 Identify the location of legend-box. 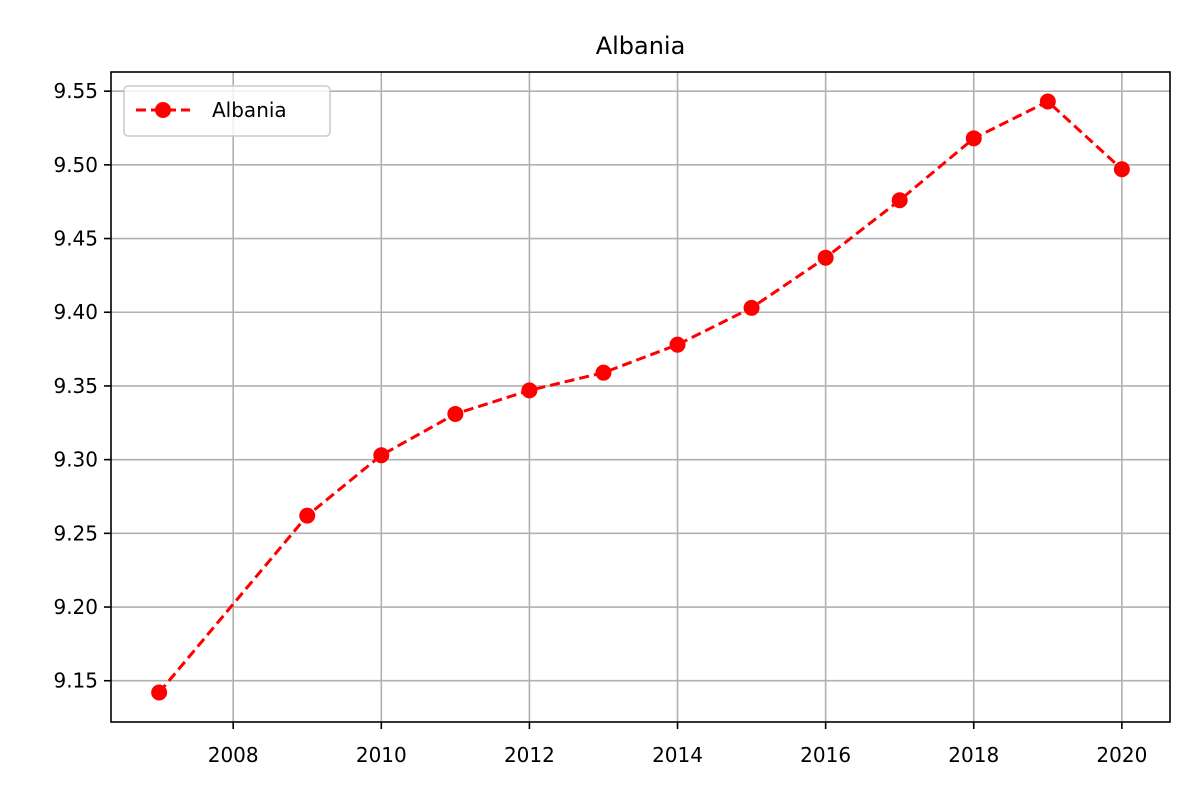
(227, 111).